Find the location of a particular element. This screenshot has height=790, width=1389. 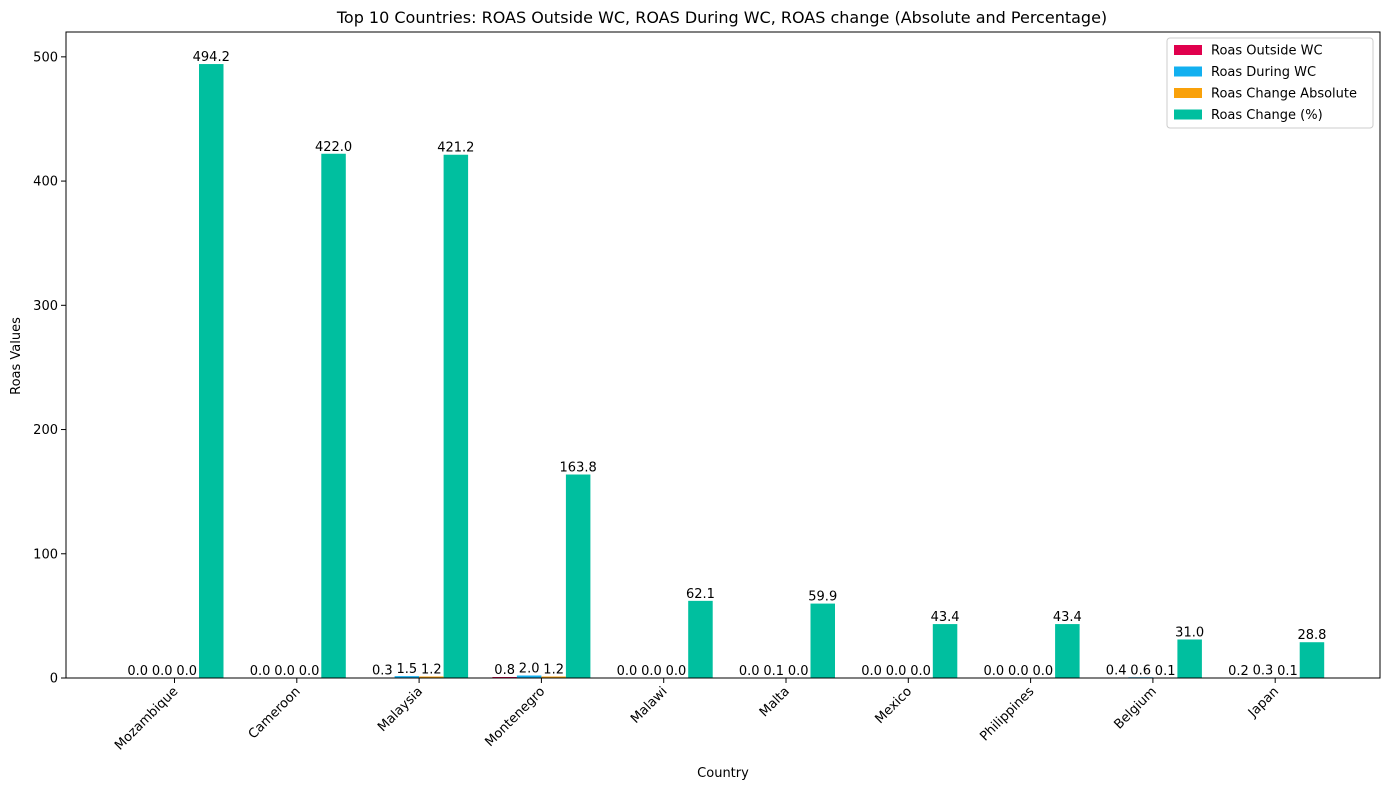

x-tick-label: Philippines is located at coordinates (1007, 714).